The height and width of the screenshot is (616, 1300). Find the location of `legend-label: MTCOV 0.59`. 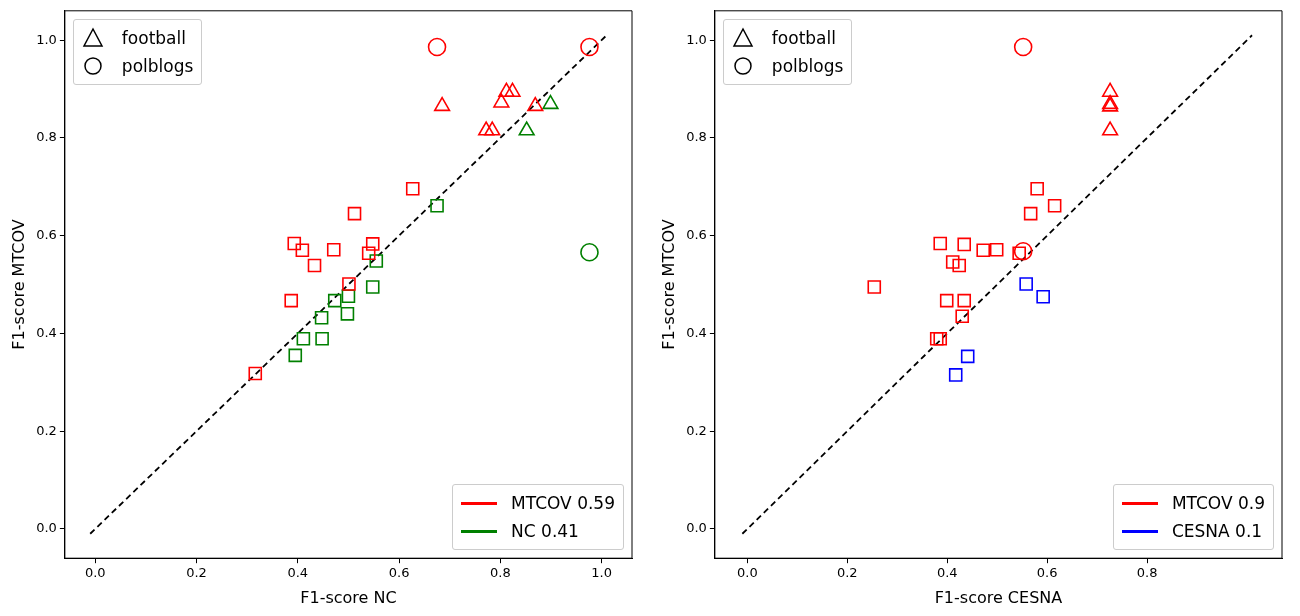

legend-label: MTCOV 0.59 is located at coordinates (563, 503).